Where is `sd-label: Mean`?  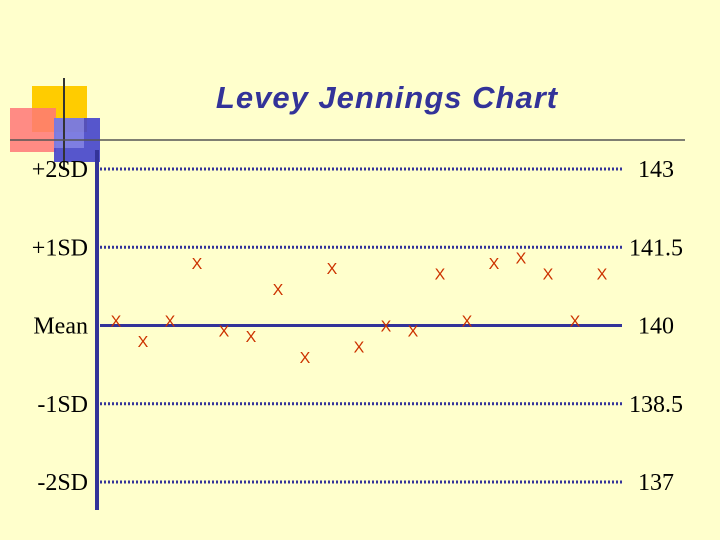
sd-label: Mean is located at coordinates (60, 327).